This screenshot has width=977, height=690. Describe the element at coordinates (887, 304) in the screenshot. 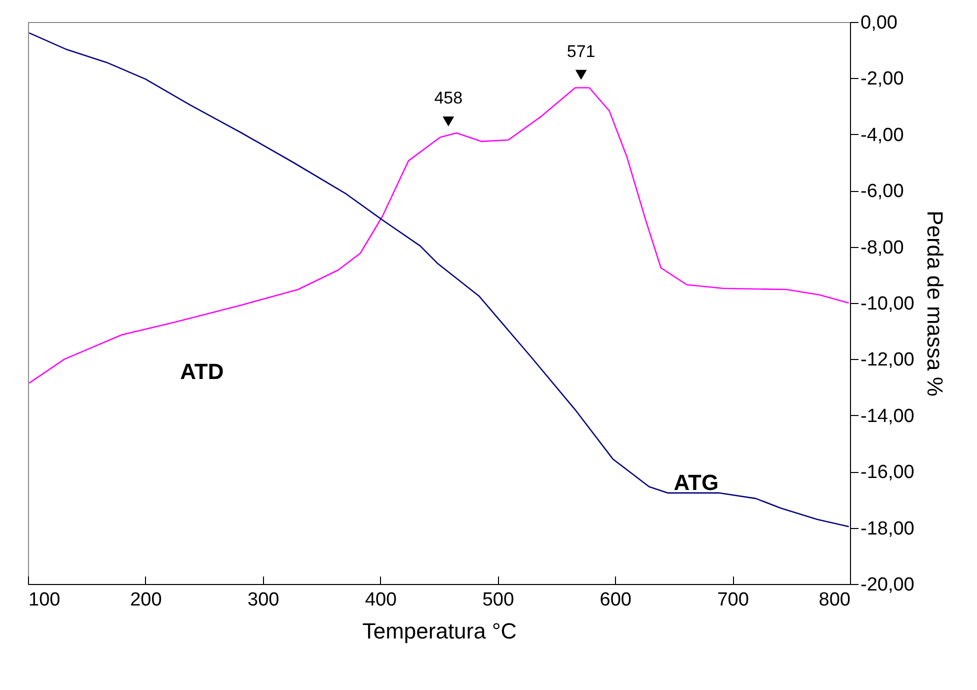

I see `y-tick-label: -10,00` at that location.